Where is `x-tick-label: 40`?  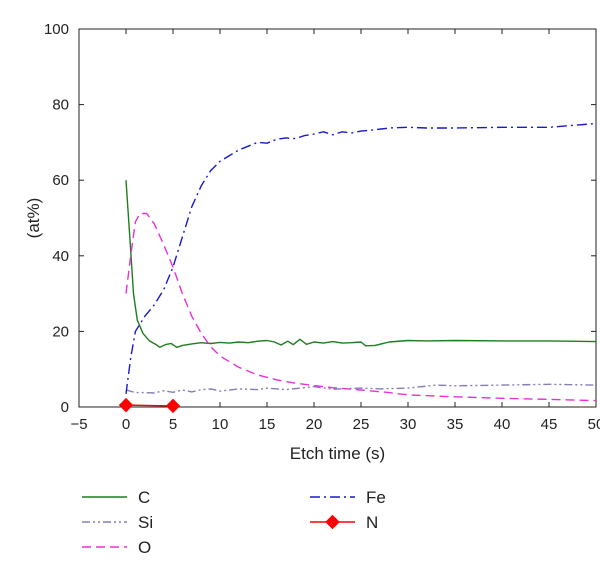 x-tick-label: 40 is located at coordinates (502, 424).